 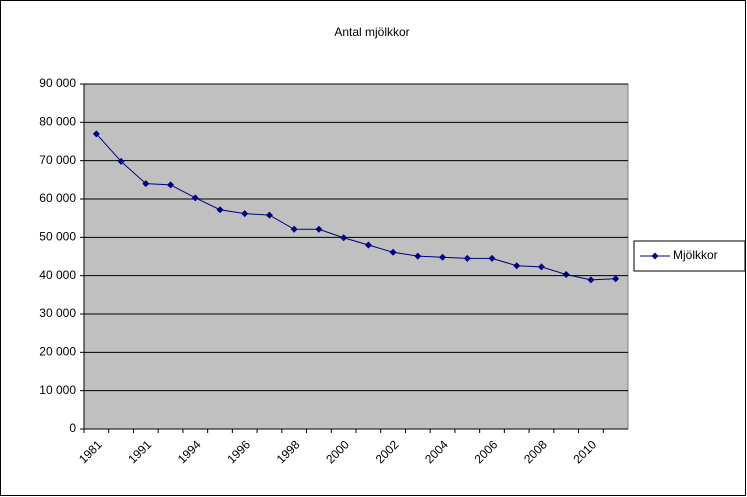 I want to click on y-tick-label: 0, so click(x=72, y=428).